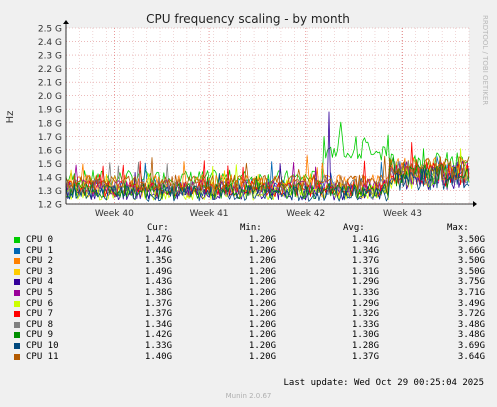 The image size is (497, 407). I want to click on y-tick-label: 1.2 G, so click(50, 206).